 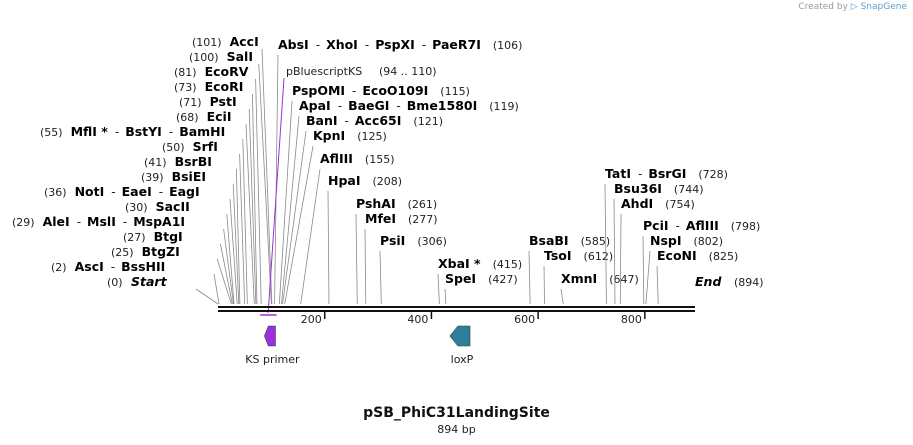 I want to click on site-bsabi-name-bsabi: BsaBI, so click(x=549, y=240).